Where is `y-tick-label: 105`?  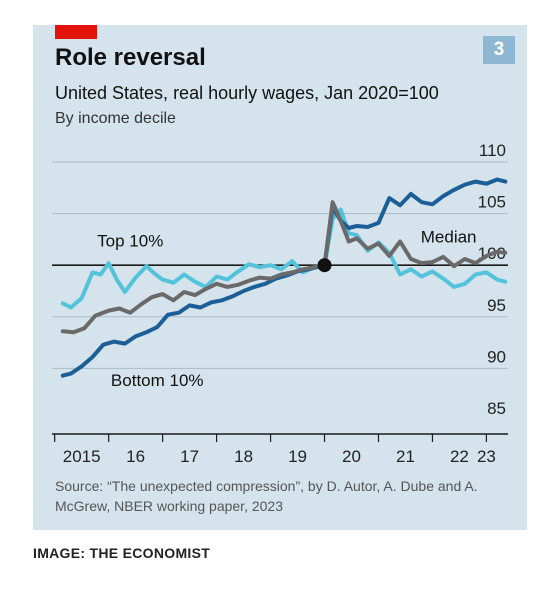
y-tick-label: 105 is located at coordinates (492, 202).